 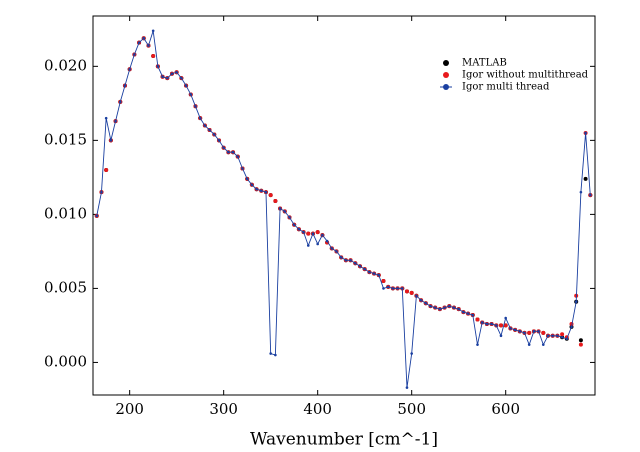 What do you see at coordinates (65, 139) in the screenshot?
I see `y-tick-label: 0.015` at bounding box center [65, 139].